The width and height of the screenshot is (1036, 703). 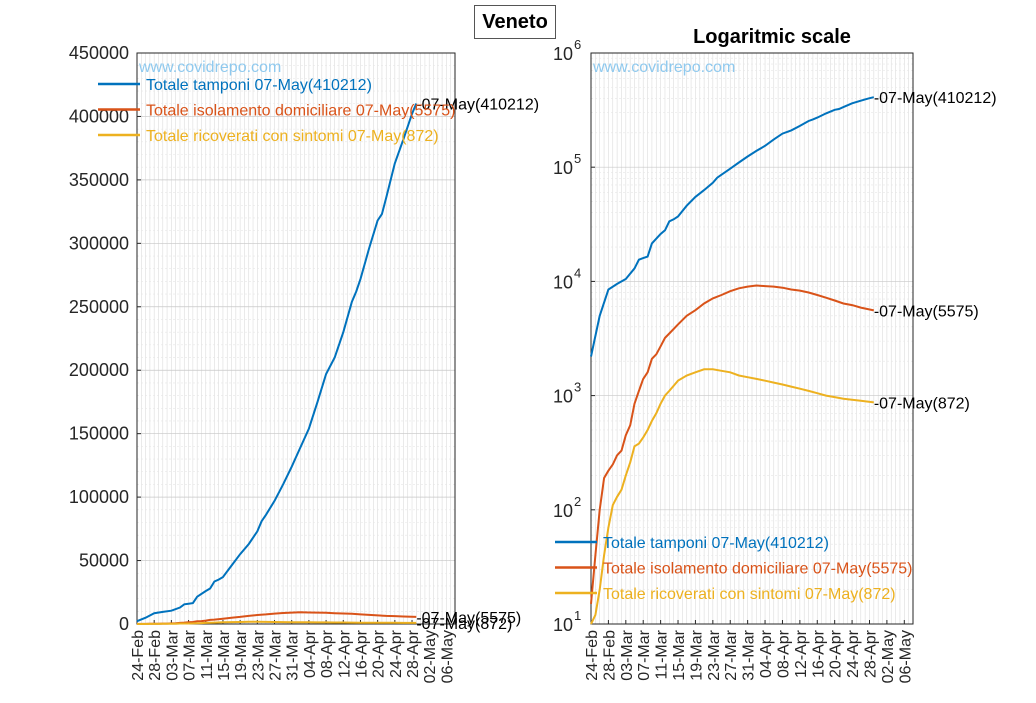 I want to click on y-tick-label: 250000, so click(x=99, y=307).